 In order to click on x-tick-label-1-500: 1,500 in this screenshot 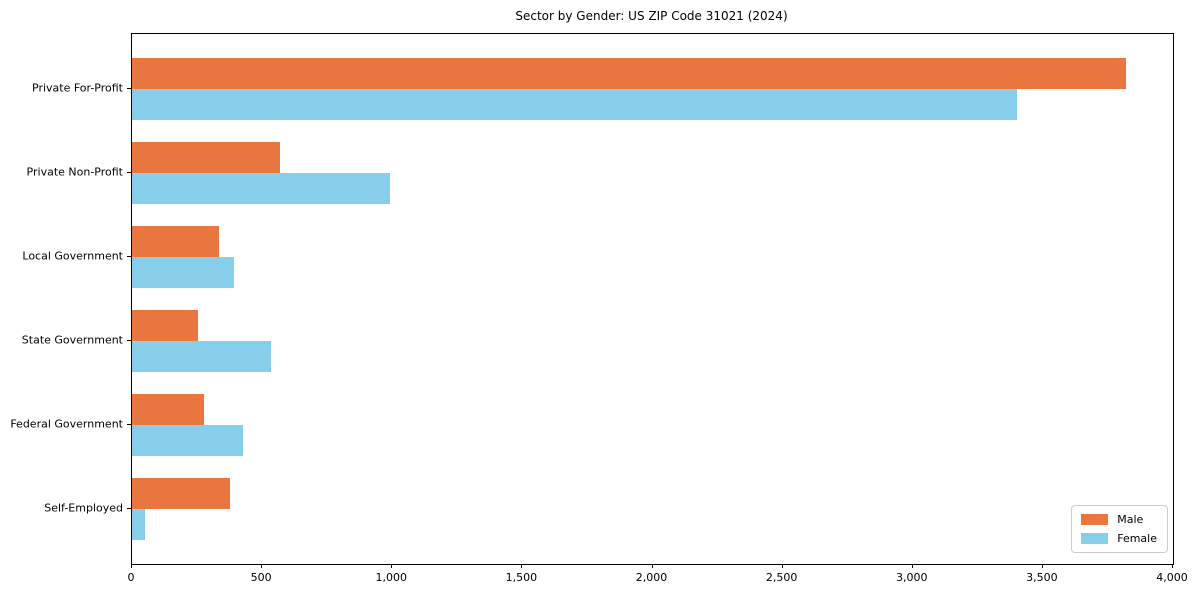, I will do `click(521, 577)`.